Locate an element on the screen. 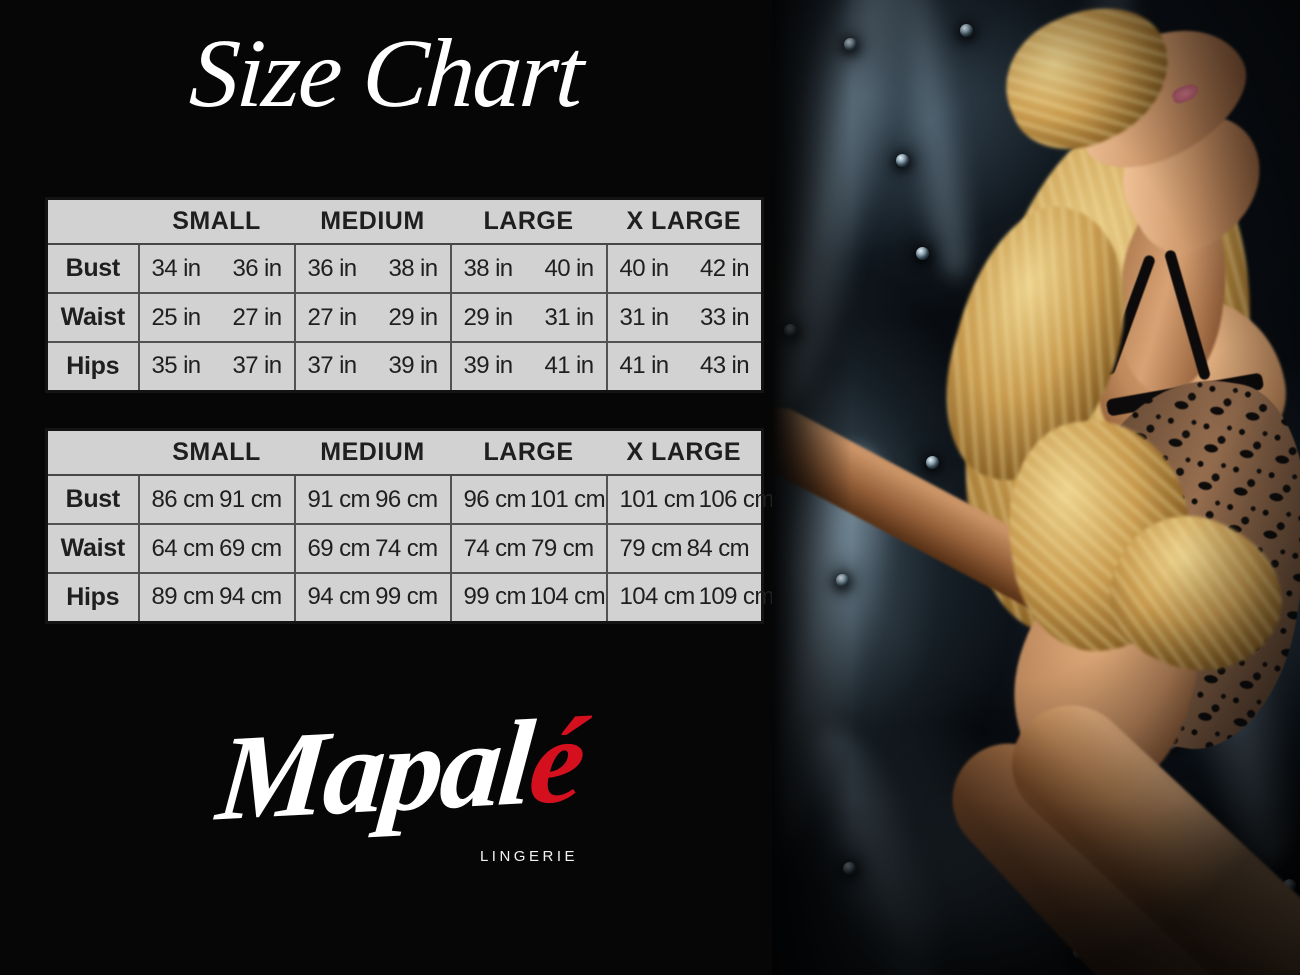  brand-logo: Mapalé LINGERIE is located at coordinates (400, 786).